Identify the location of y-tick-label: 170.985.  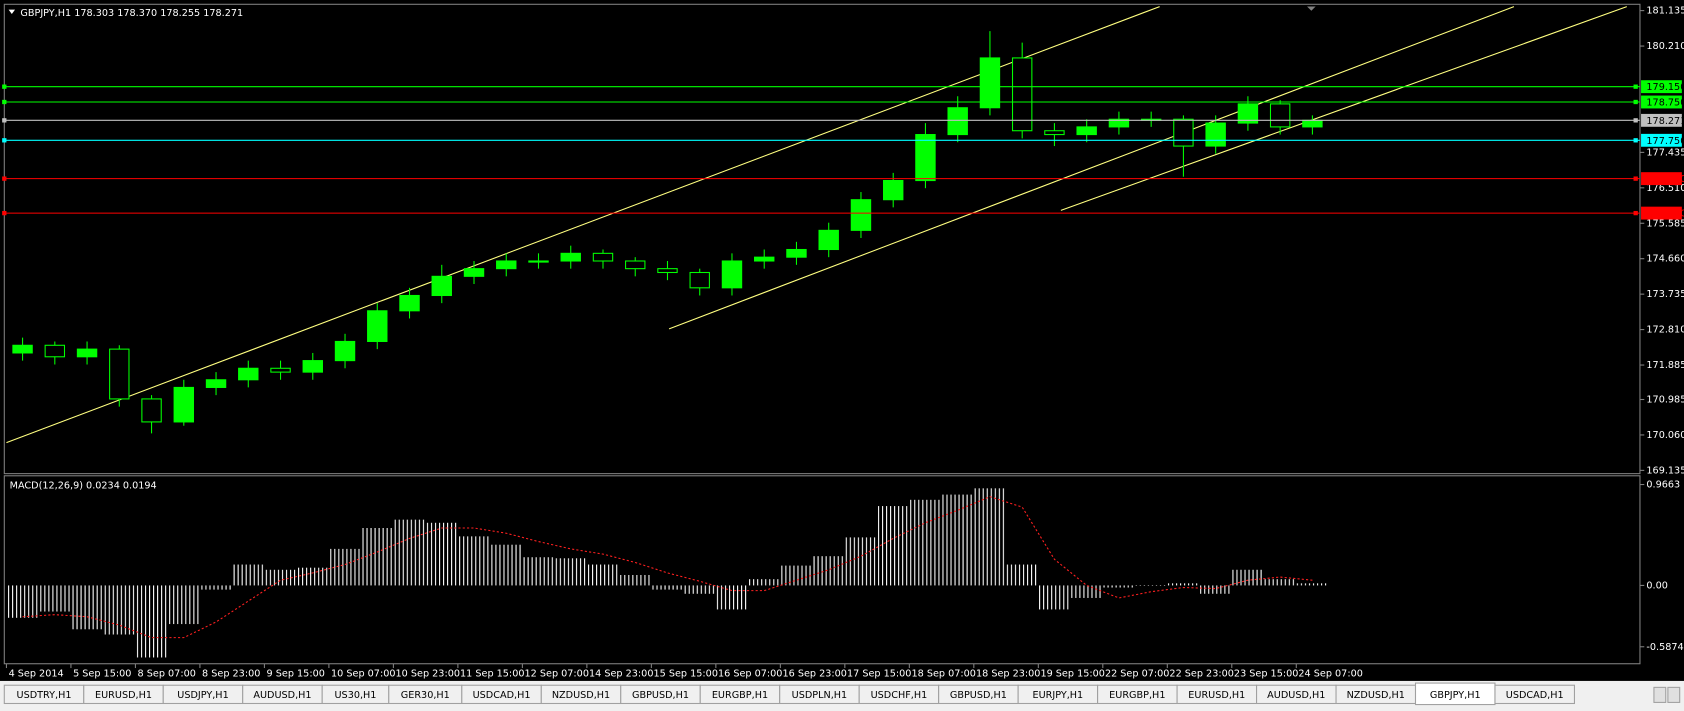
(1665, 400).